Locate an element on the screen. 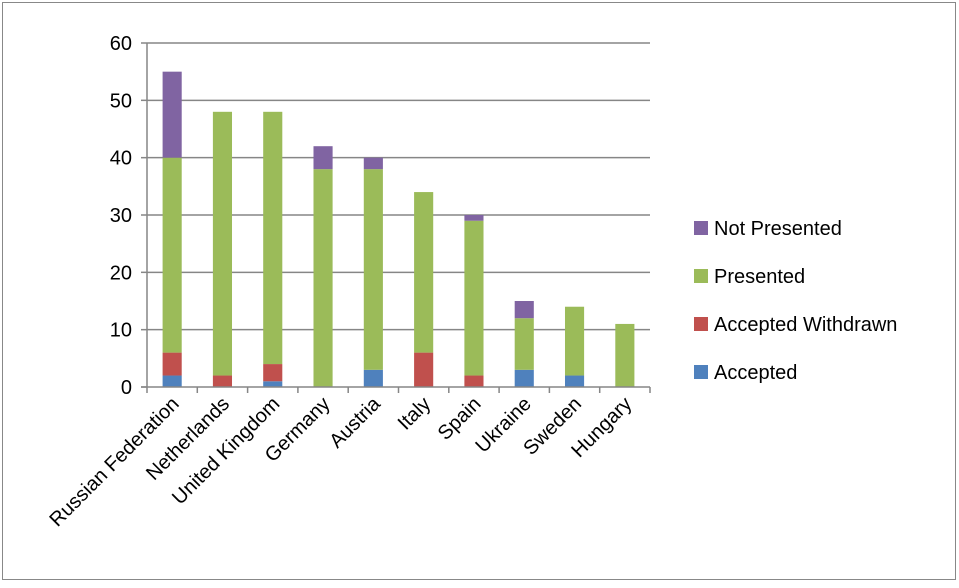 This screenshot has width=959, height=588. legend-label: Accepted is located at coordinates (755, 373).